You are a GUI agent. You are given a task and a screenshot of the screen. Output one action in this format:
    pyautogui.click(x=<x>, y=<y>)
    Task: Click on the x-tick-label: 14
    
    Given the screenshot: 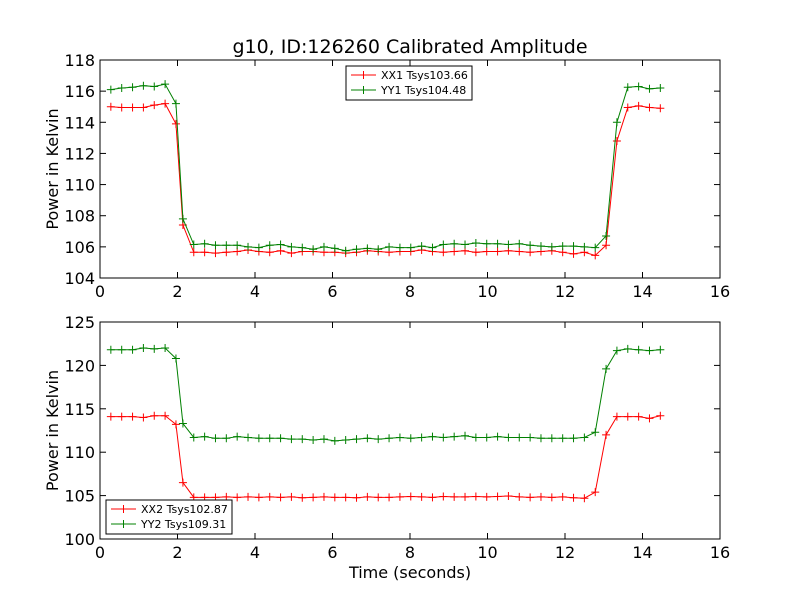 What is the action you would take?
    pyautogui.click(x=642, y=552)
    